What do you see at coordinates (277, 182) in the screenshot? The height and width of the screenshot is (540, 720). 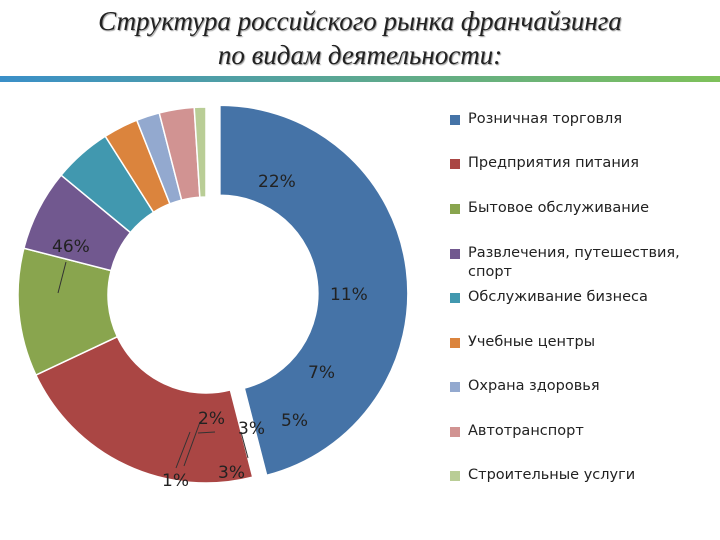 I see `data-label-2: 22%` at bounding box center [277, 182].